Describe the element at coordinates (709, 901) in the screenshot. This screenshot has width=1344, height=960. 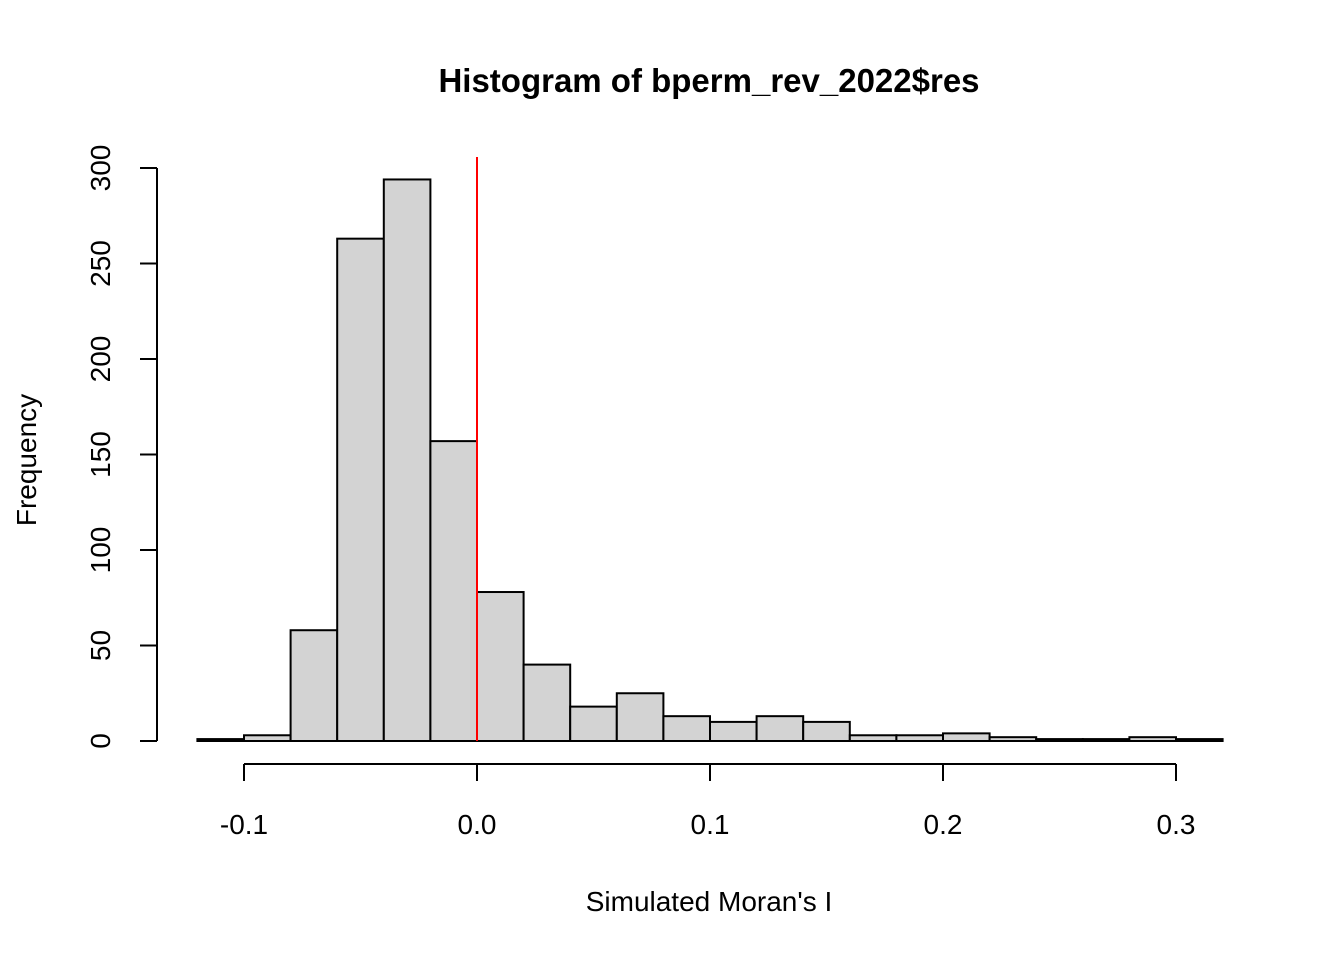
I see `x-axis-label: Simulated Moran's I` at that location.